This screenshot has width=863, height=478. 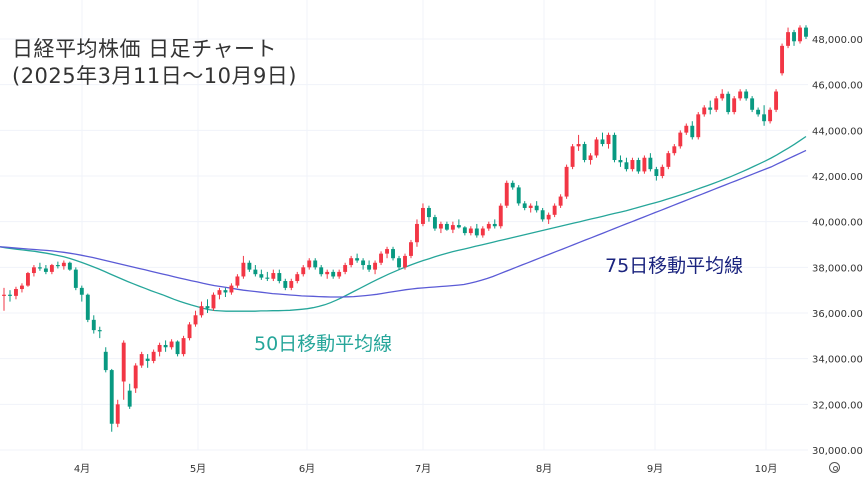 What do you see at coordinates (837, 131) in the screenshot?
I see `y-tick-label: 44,000.00` at bounding box center [837, 131].